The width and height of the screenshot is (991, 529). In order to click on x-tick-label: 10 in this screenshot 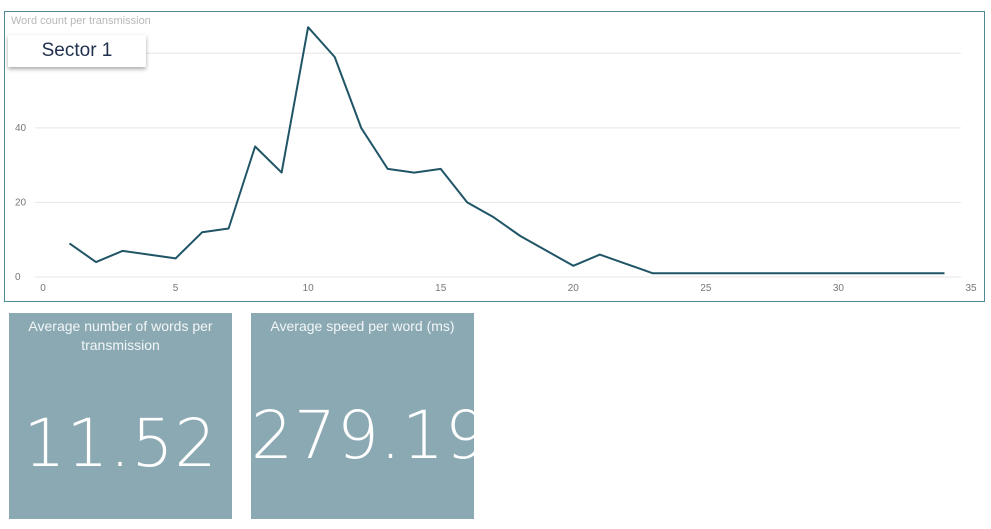, I will do `click(309, 288)`.